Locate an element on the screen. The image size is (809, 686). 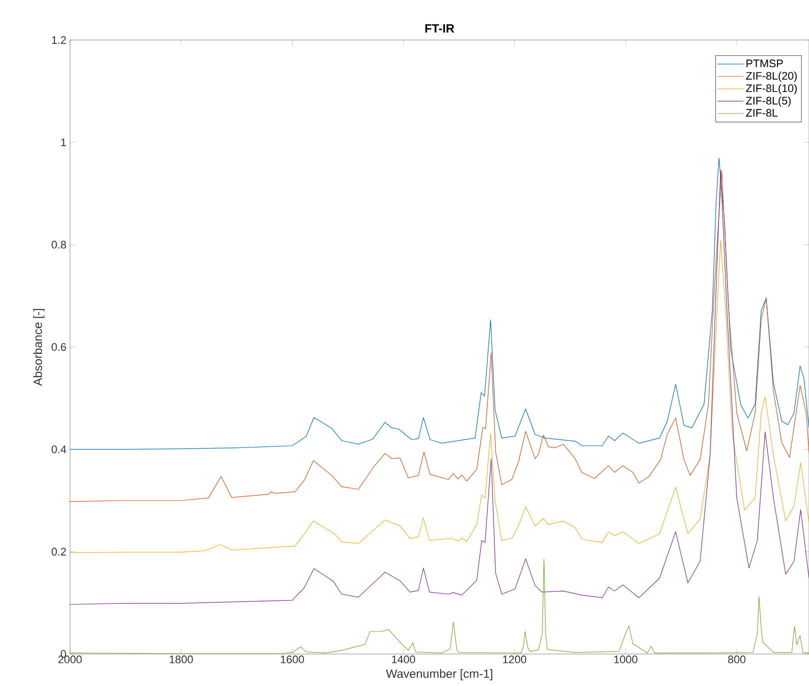
legend-label: ZIF-8L is located at coordinates (762, 112).